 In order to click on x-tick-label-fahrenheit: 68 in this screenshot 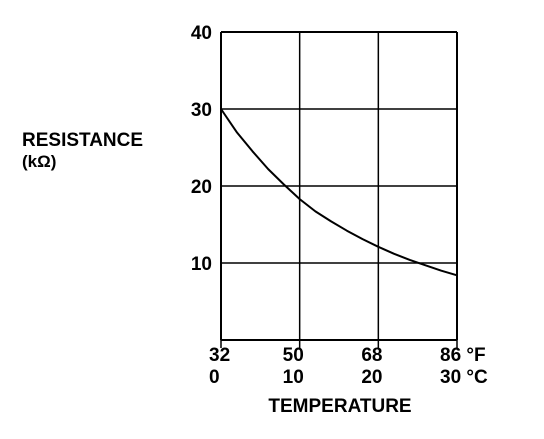, I will do `click(371, 355)`.